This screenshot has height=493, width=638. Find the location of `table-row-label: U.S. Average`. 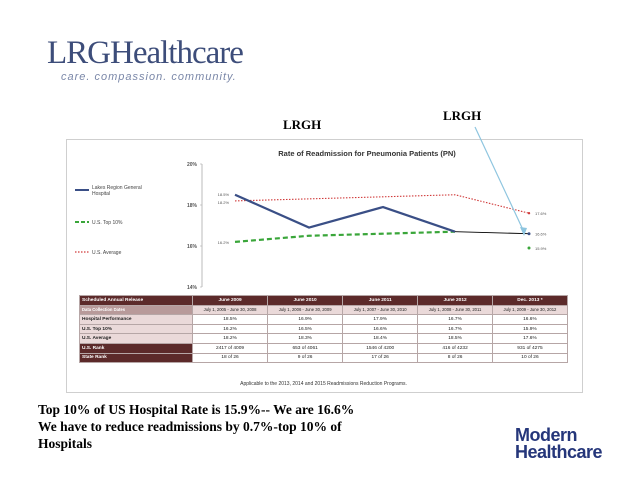

table-row-label: U.S. Average is located at coordinates (136, 338).